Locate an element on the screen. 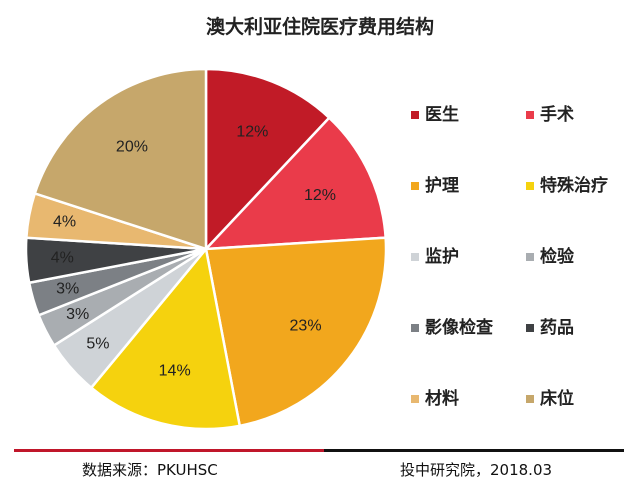  legend-item-1: 手术 is located at coordinates (550, 114).